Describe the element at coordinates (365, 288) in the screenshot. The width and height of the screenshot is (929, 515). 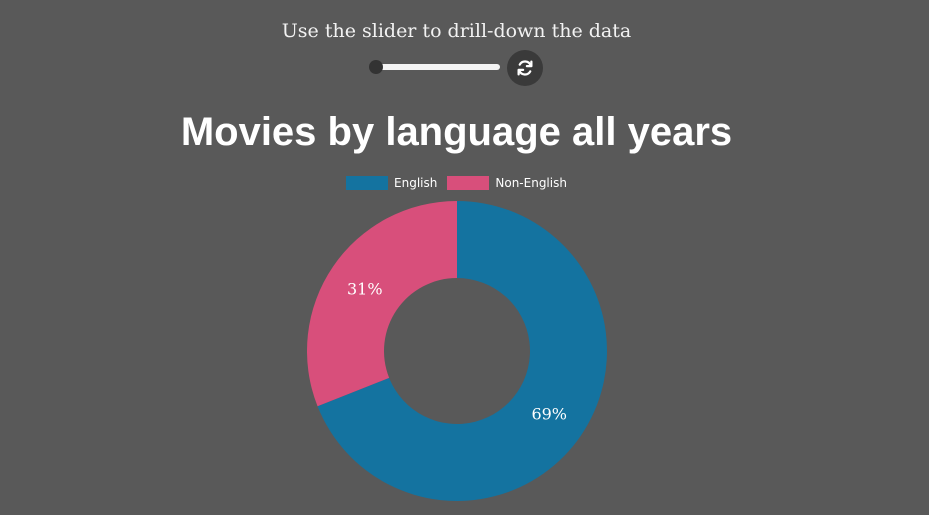
I see `data-label-non-english: 31%` at that location.